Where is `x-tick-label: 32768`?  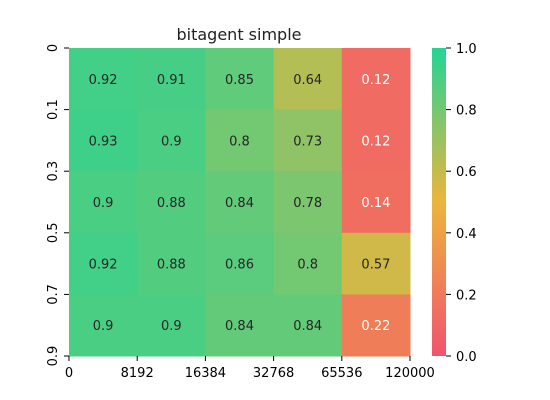
x-tick-label: 32768 is located at coordinates (273, 373).